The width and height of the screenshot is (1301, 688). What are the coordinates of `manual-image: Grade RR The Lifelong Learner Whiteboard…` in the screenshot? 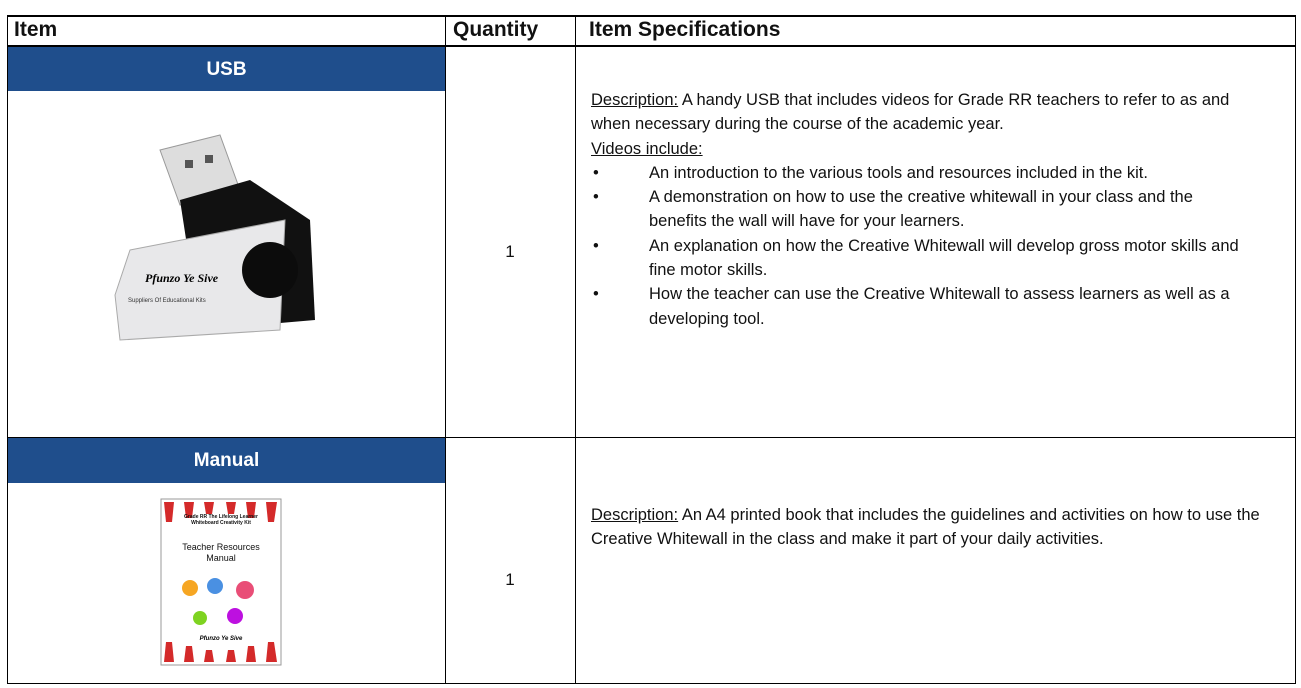 It's located at (221, 582).